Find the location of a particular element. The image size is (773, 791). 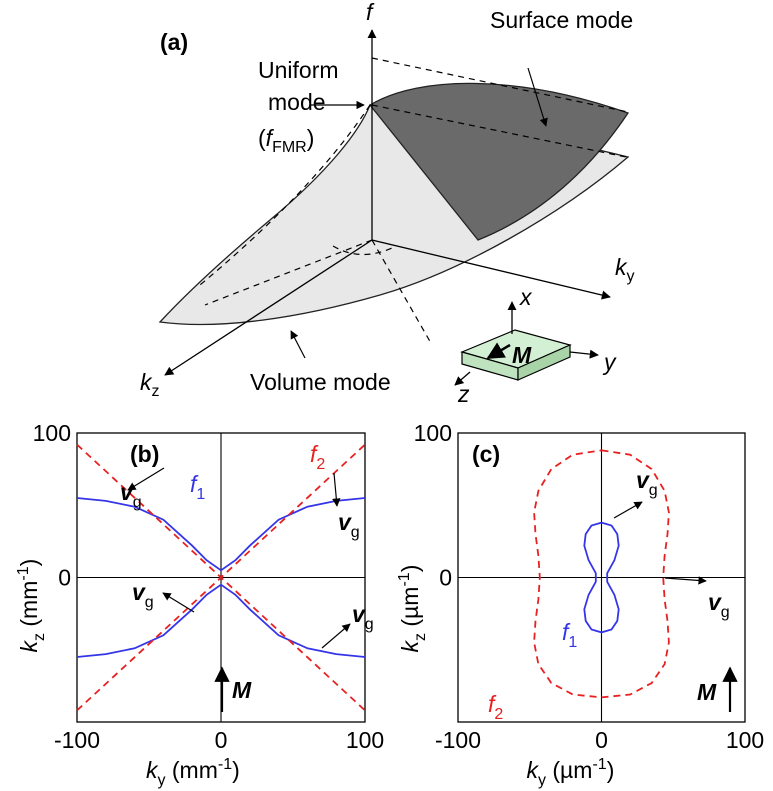

kz-axis is located at coordinates (268, 307).